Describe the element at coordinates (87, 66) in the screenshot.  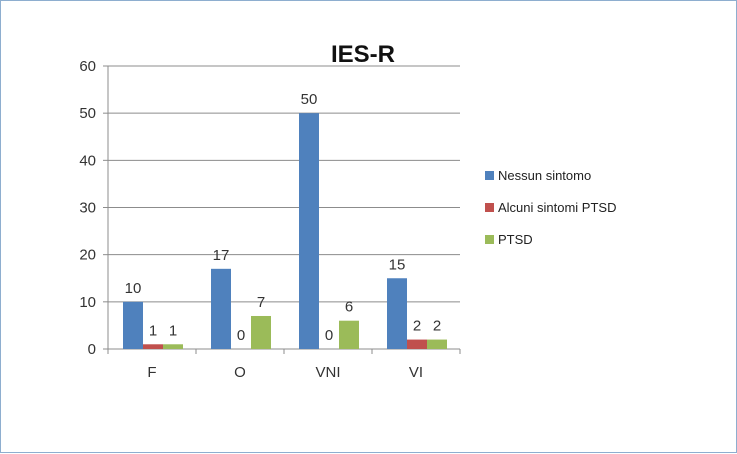
I see `y-tick-label: 60` at that location.